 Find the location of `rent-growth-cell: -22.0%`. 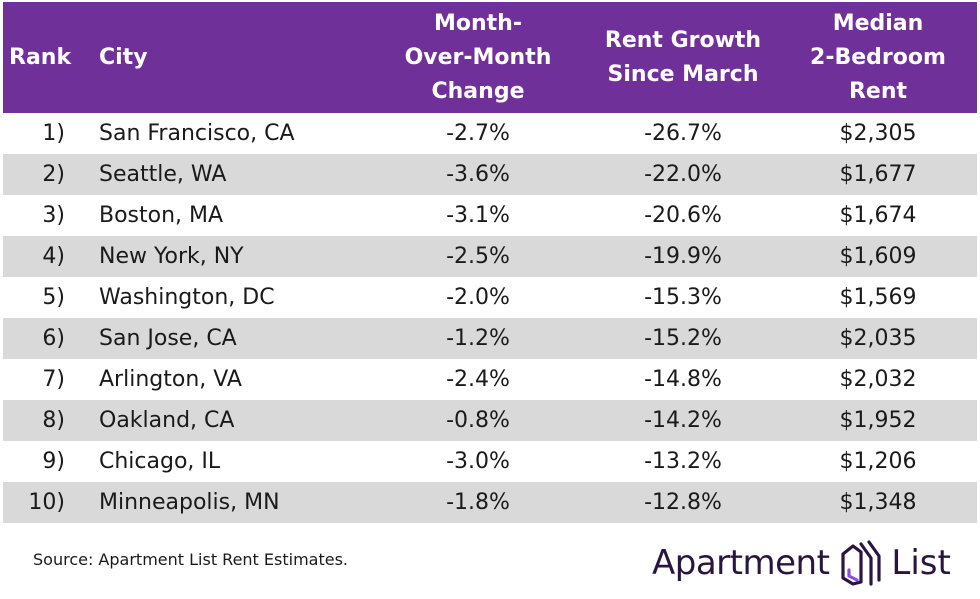

rent-growth-cell: -22.0% is located at coordinates (683, 174).